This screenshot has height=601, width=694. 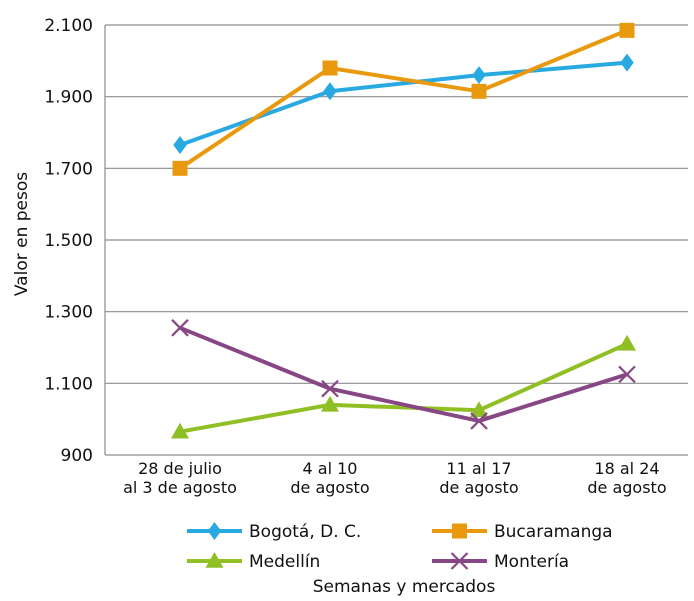 I want to click on x-tick-label: 28 de julio, so click(x=180, y=468).